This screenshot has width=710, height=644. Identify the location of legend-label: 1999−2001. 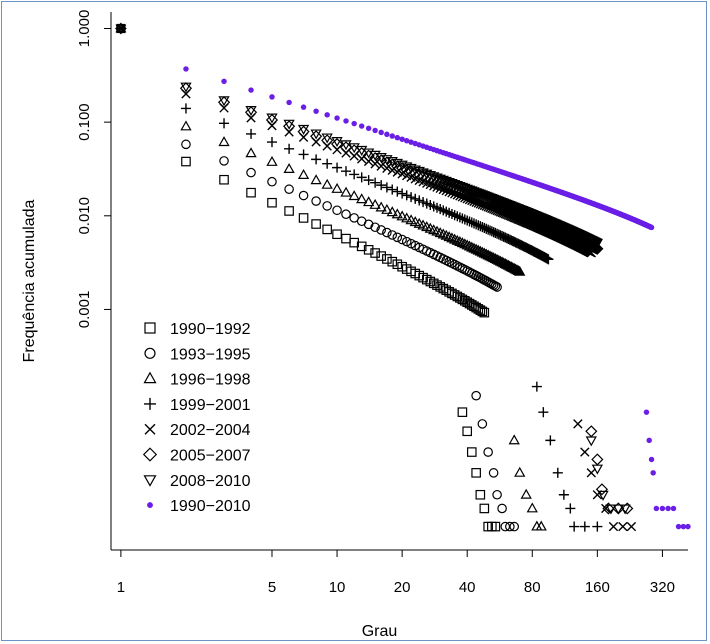
(210, 405).